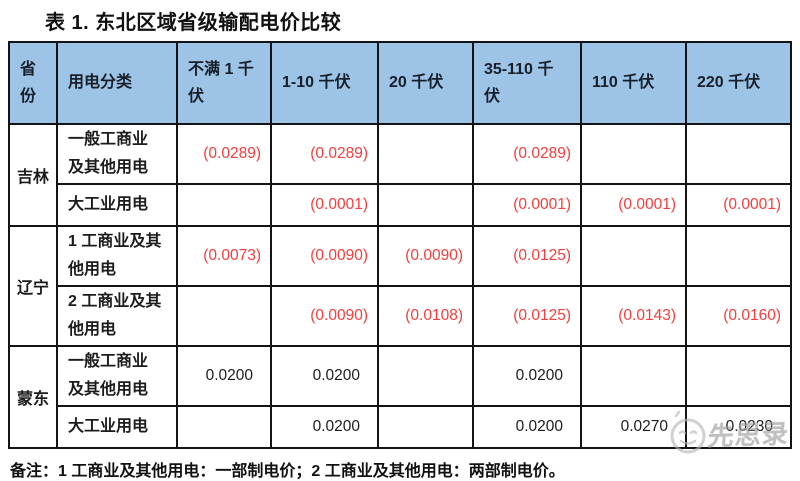 Image resolution: width=800 pixels, height=481 pixels. What do you see at coordinates (738, 427) in the screenshot?
I see `price-cell: 0.0230` at bounding box center [738, 427].